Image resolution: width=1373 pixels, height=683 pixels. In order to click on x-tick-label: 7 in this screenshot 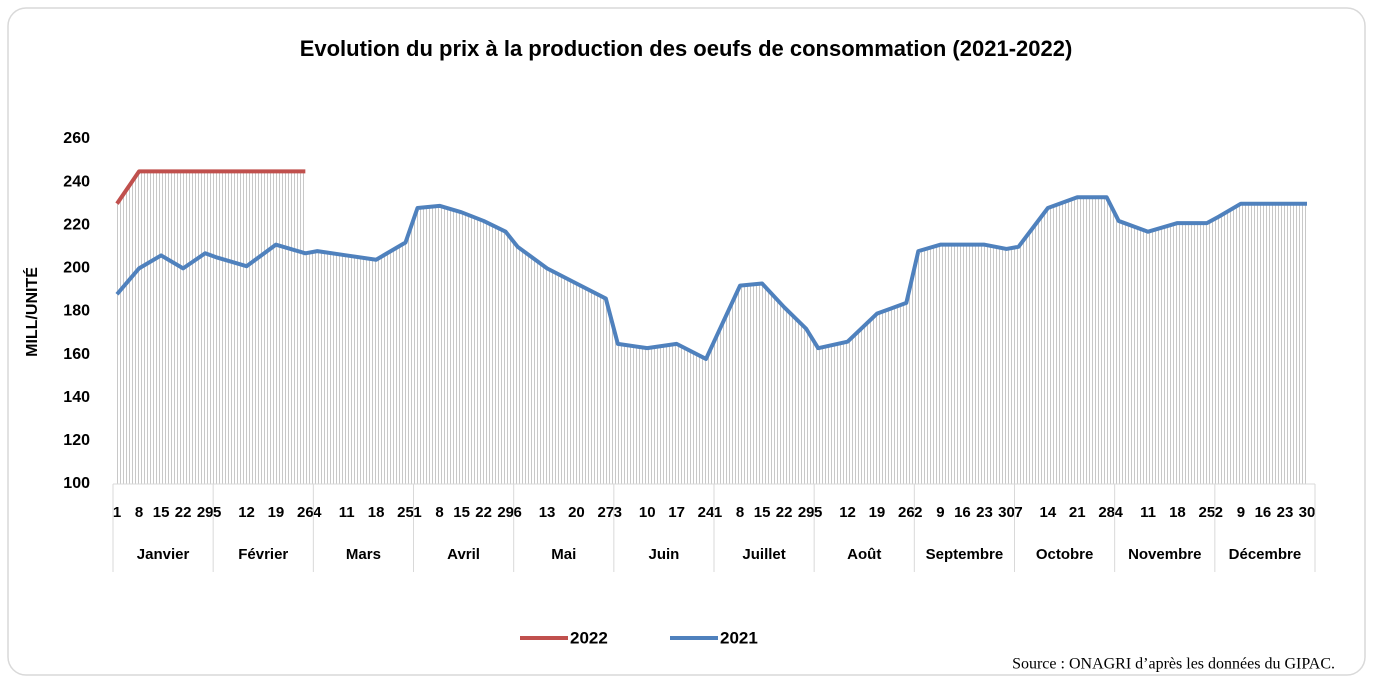, I will do `click(1018, 512)`.